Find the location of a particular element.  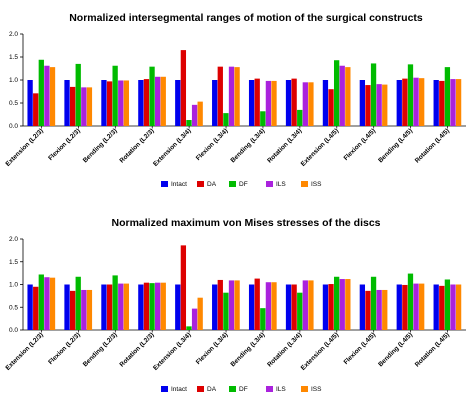

legend: Intact DA DF ILS ISS is located at coordinates (241, 184).